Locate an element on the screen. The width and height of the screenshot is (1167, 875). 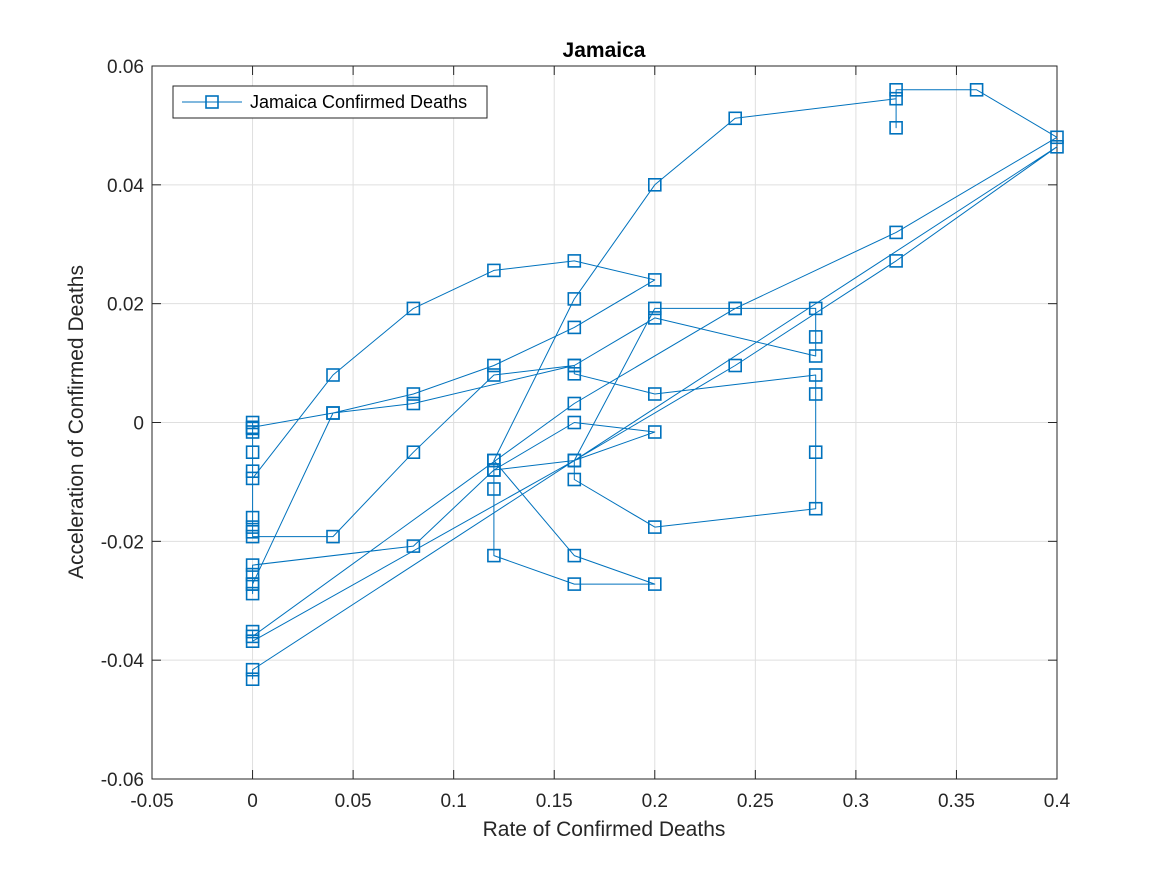
x-tick-label: 0.35 is located at coordinates (956, 801).